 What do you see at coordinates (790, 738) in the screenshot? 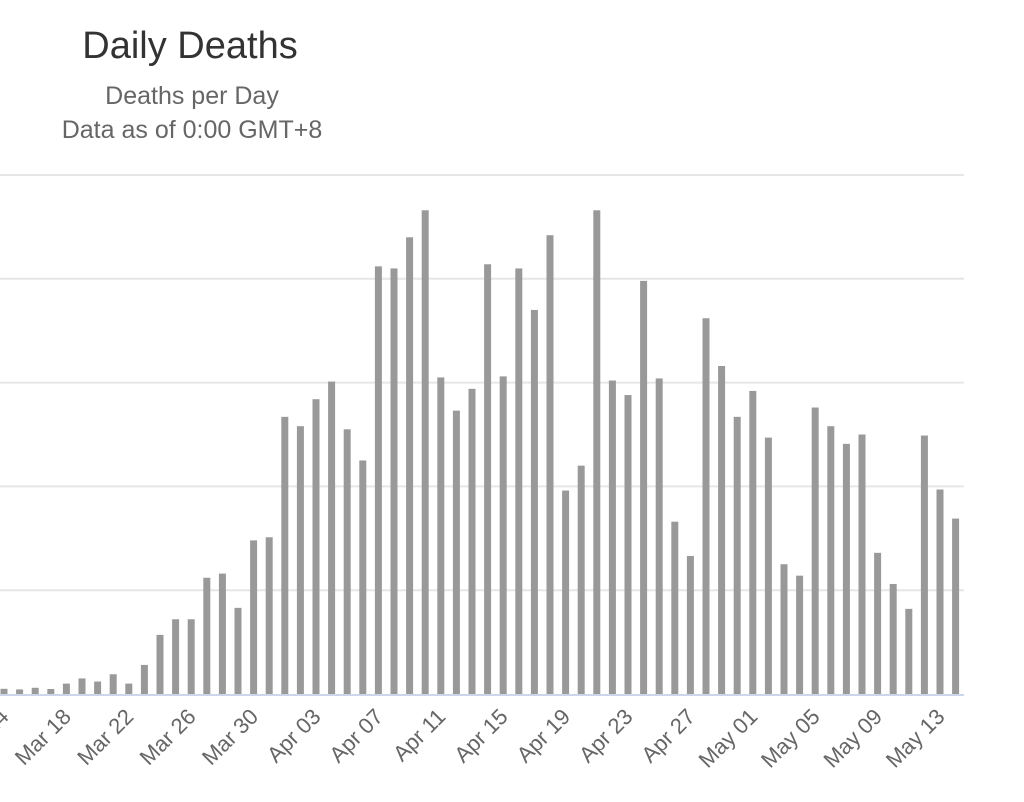
I see `x-tick-label: May 05` at bounding box center [790, 738].